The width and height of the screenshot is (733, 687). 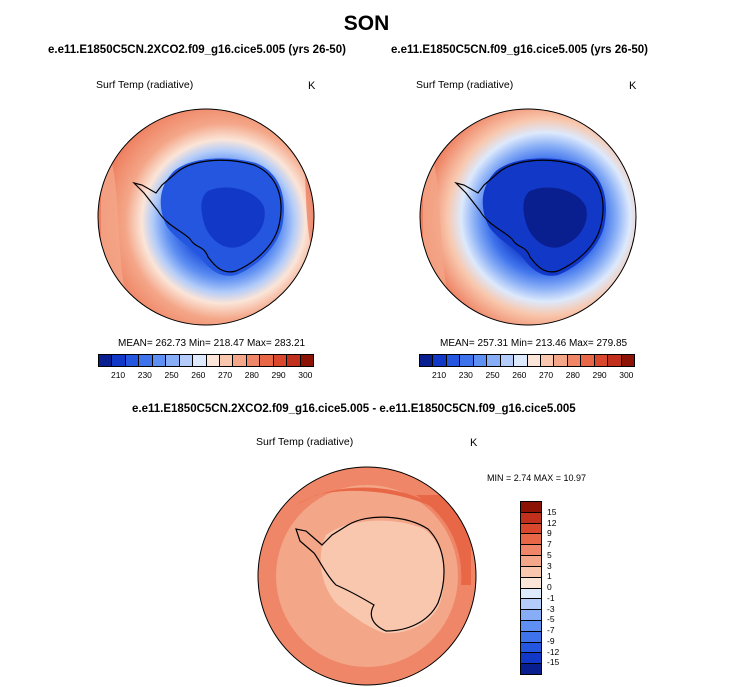 What do you see at coordinates (551, 619) in the screenshot?
I see `colorbar-tick-label: -5` at bounding box center [551, 619].